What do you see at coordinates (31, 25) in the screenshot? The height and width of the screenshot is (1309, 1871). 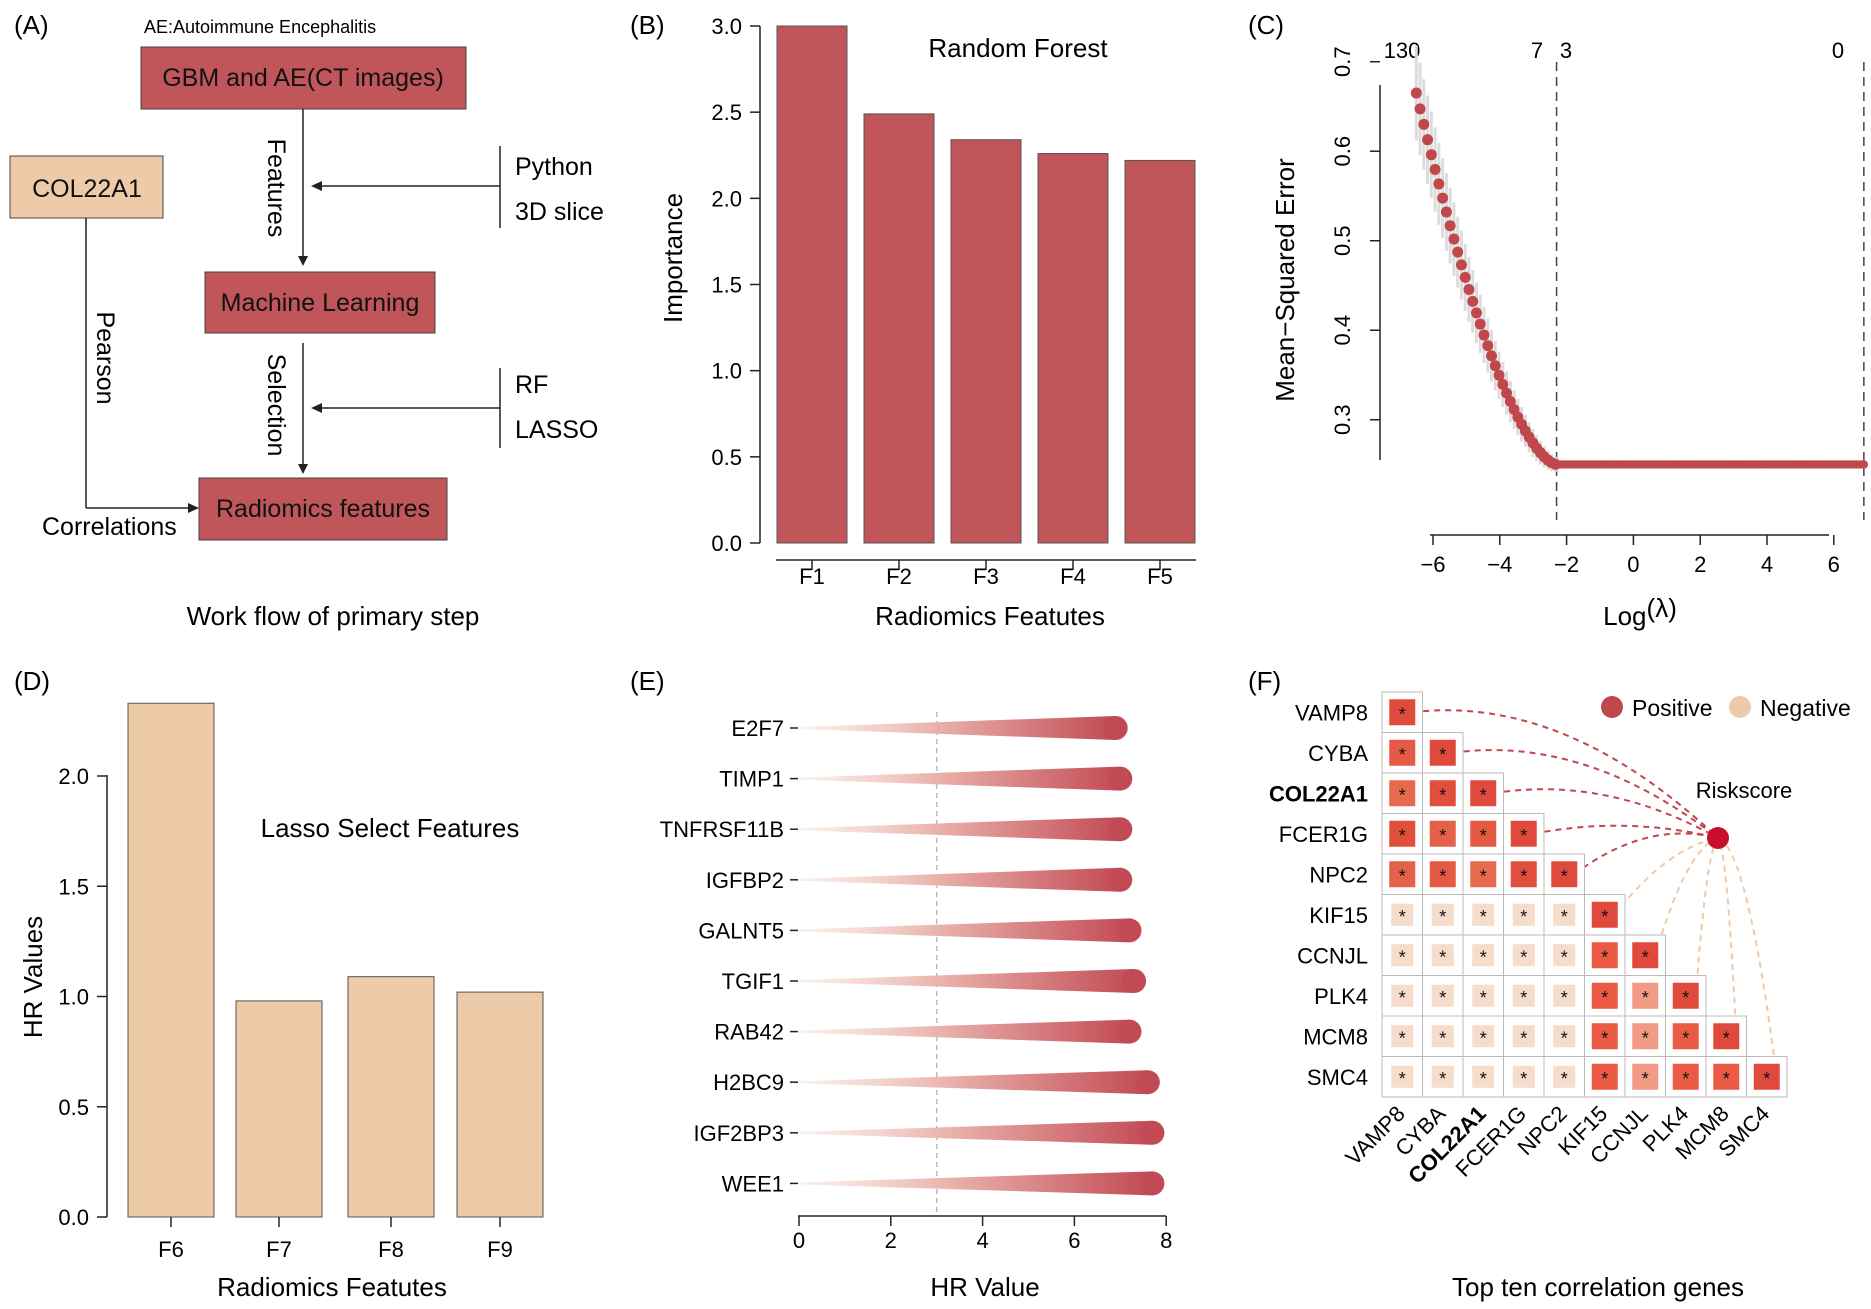 I see `panel-a-label: (A)` at bounding box center [31, 25].